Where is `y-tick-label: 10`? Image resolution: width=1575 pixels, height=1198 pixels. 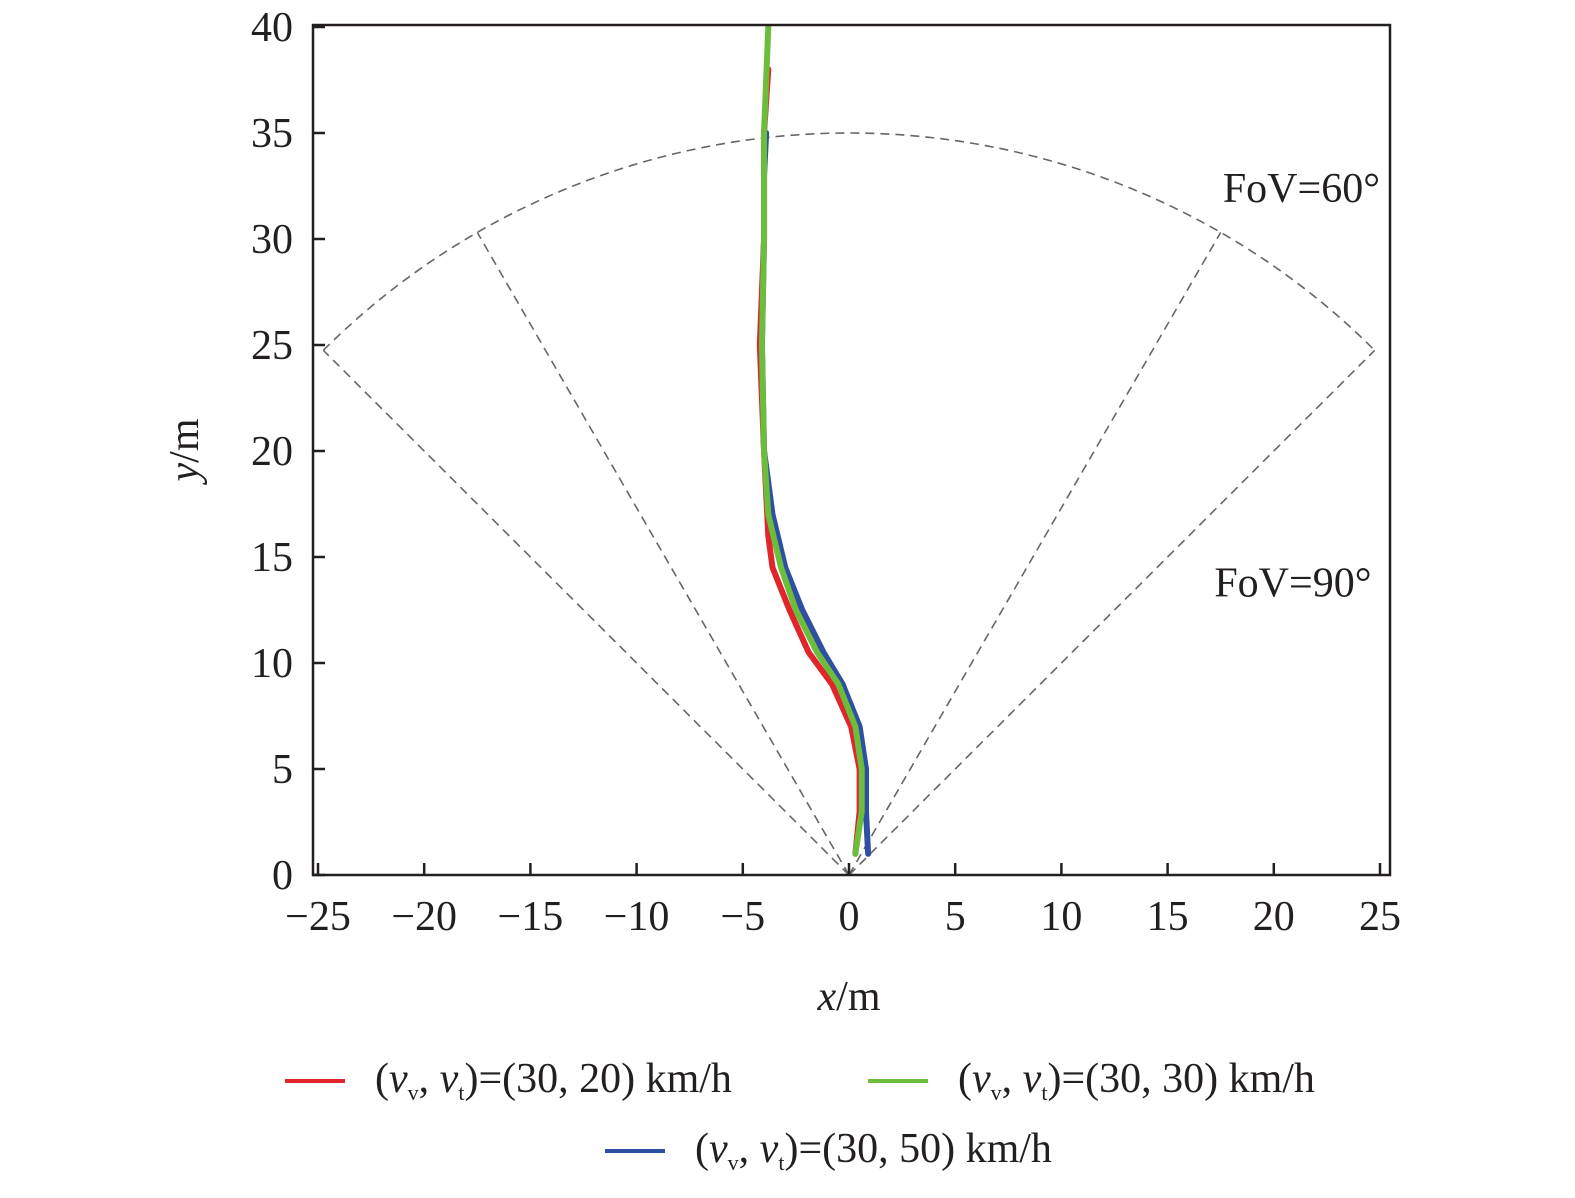
y-tick-label: 10 is located at coordinates (272, 664).